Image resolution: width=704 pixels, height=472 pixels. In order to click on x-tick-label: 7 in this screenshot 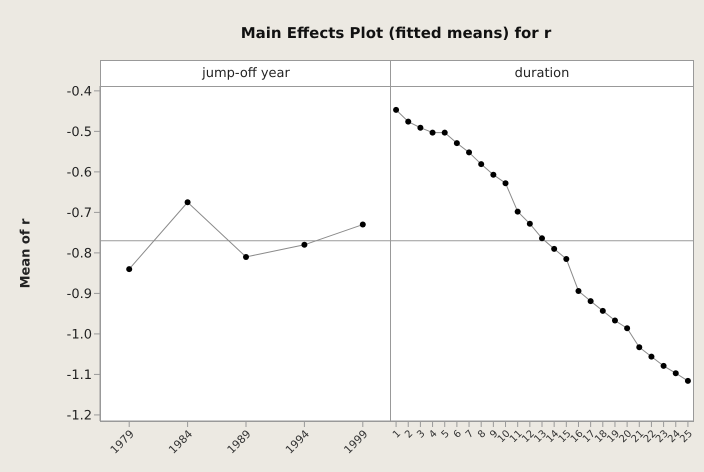, I will do `click(470, 434)`.